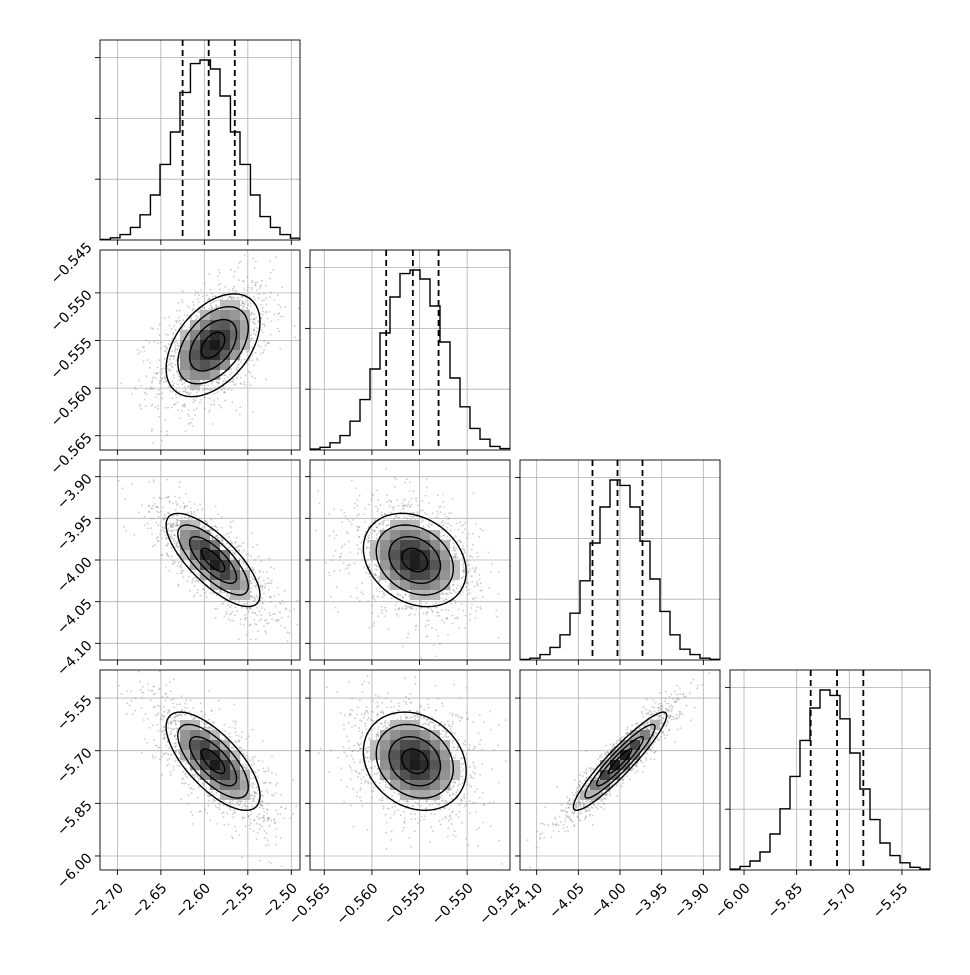 The width and height of the screenshot is (970, 975). I want to click on histogram-step-line, so click(200, 150).